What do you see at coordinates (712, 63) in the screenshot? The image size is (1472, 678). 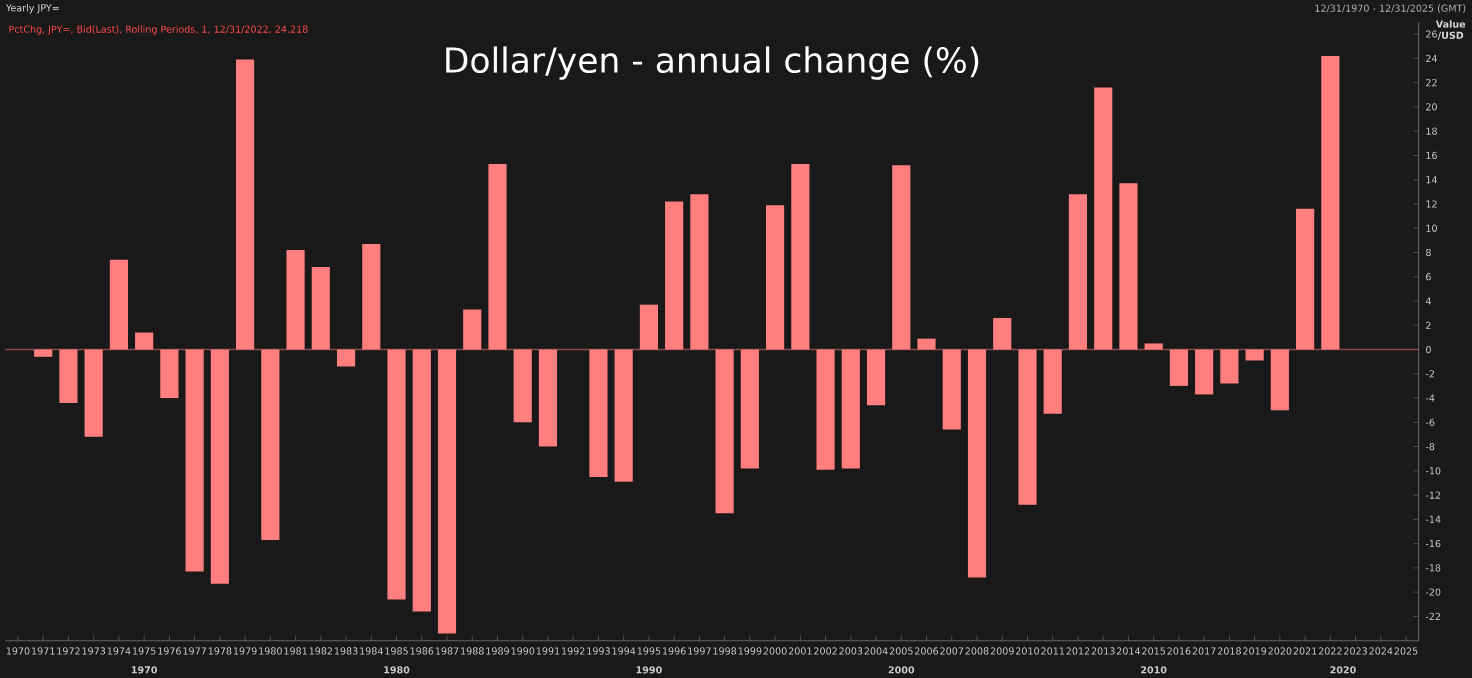 I see `text: Dollar/yen - annual change (%)` at bounding box center [712, 63].